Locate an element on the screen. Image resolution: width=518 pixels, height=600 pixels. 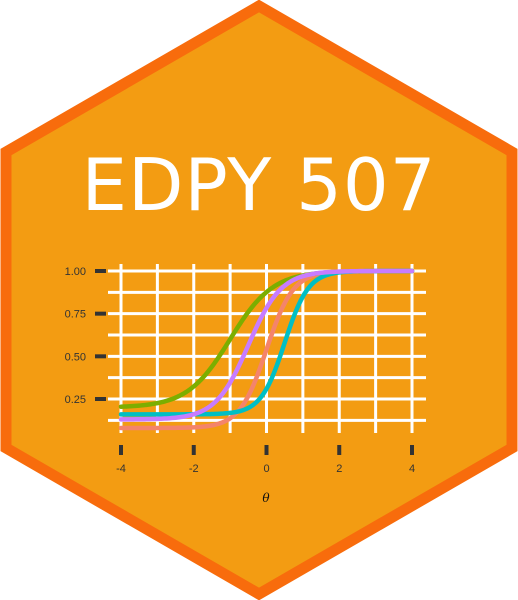
x-tick-label: -4 is located at coordinates (121, 469).